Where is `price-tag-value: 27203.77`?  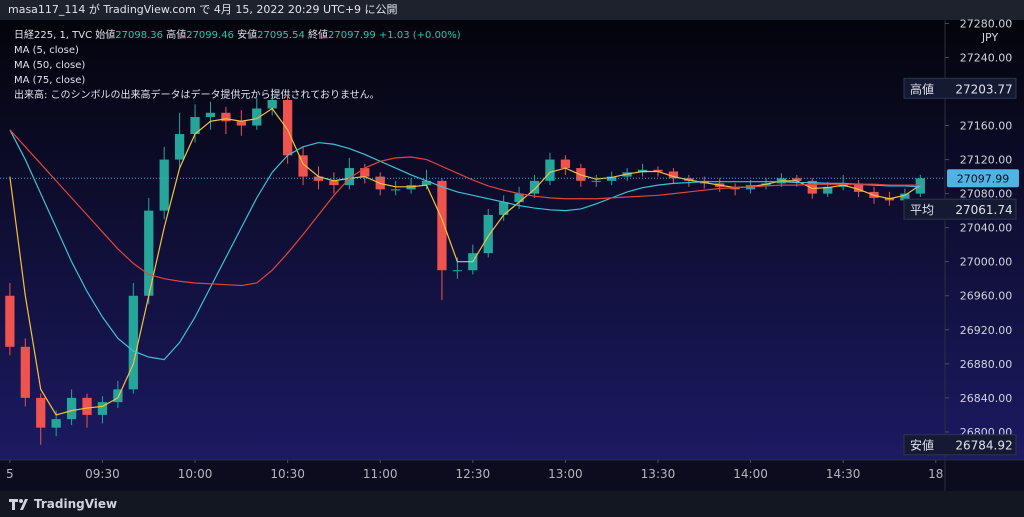 price-tag-value: 27203.77 is located at coordinates (983, 89).